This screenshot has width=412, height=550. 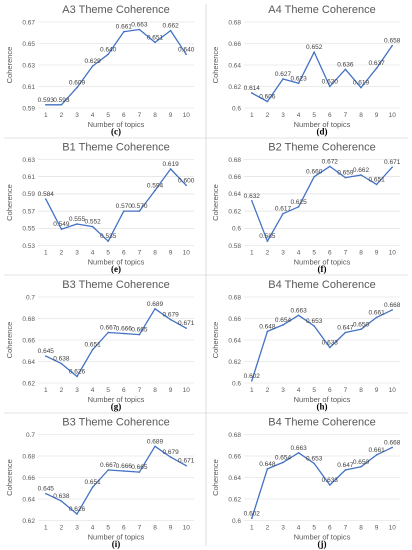 What do you see at coordinates (267, 326) in the screenshot?
I see `chart-h-data-label: 0.648` at bounding box center [267, 326].